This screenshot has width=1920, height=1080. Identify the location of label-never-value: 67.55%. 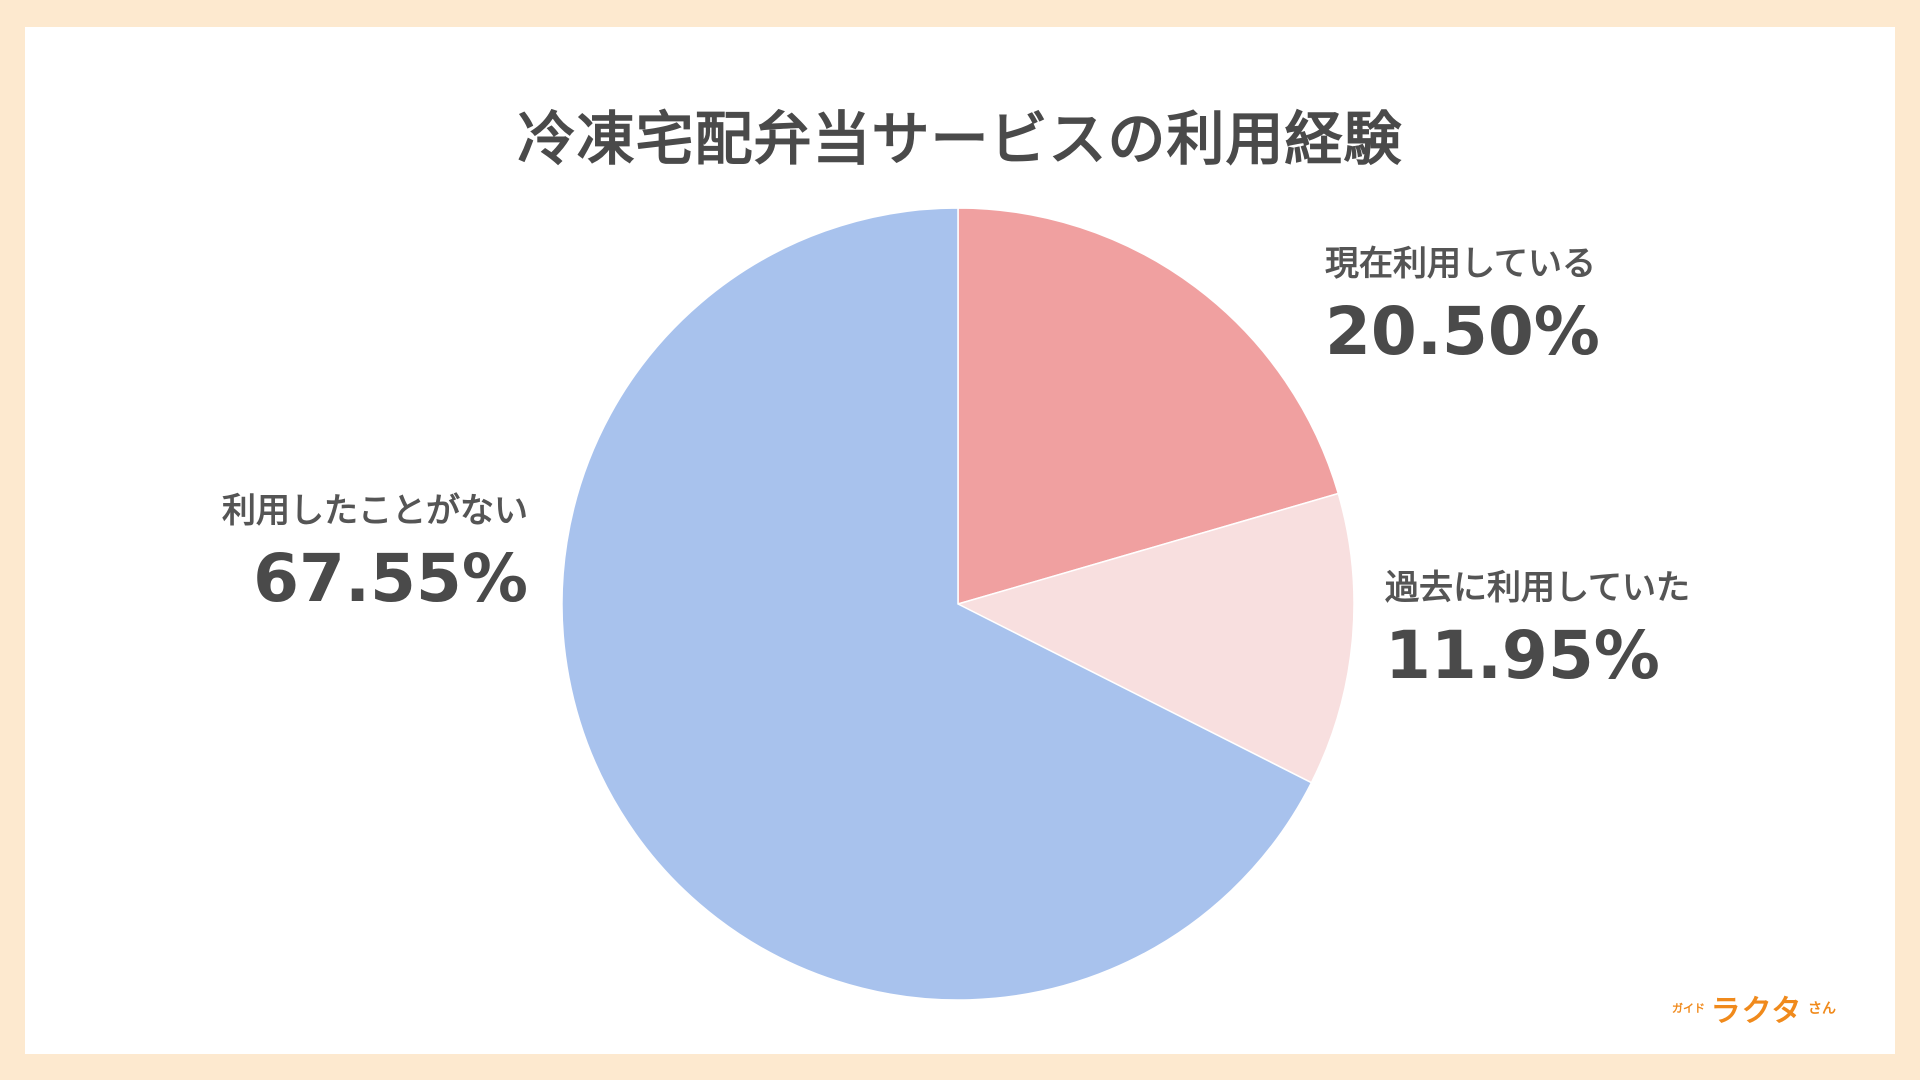
(390, 578).